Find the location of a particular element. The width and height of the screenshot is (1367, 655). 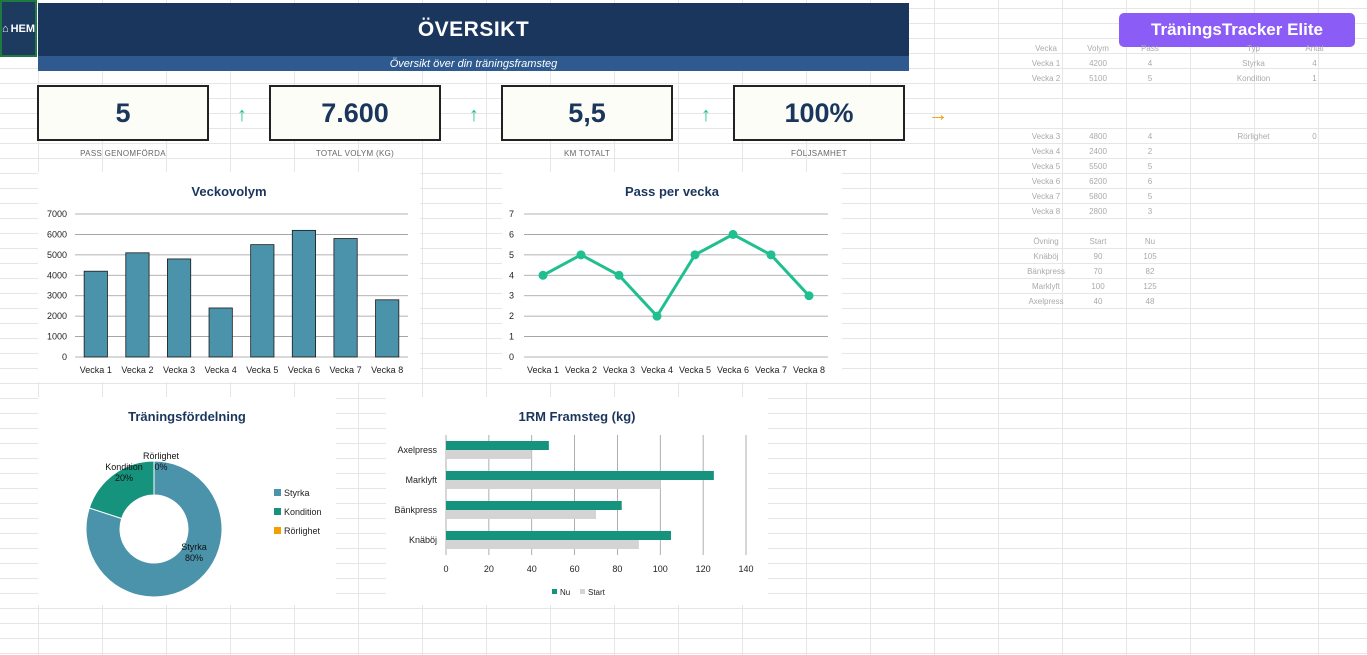

trend-right-icon: → is located at coordinates (938, 115).